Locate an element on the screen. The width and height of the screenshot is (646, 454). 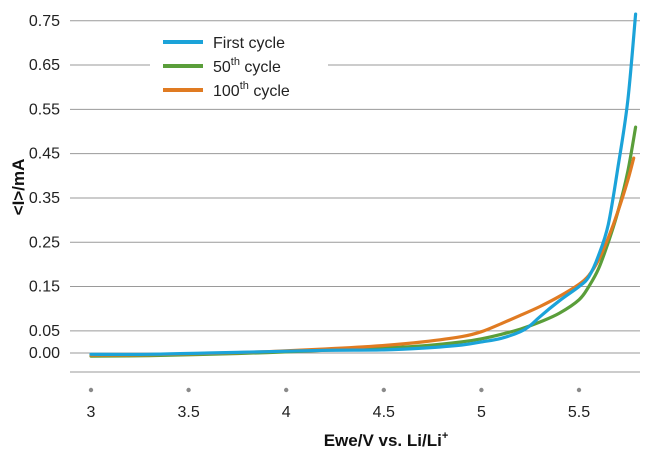
x-tick-labels: 3 3.5 4 4.5 5 5.5 is located at coordinates (338, 404).